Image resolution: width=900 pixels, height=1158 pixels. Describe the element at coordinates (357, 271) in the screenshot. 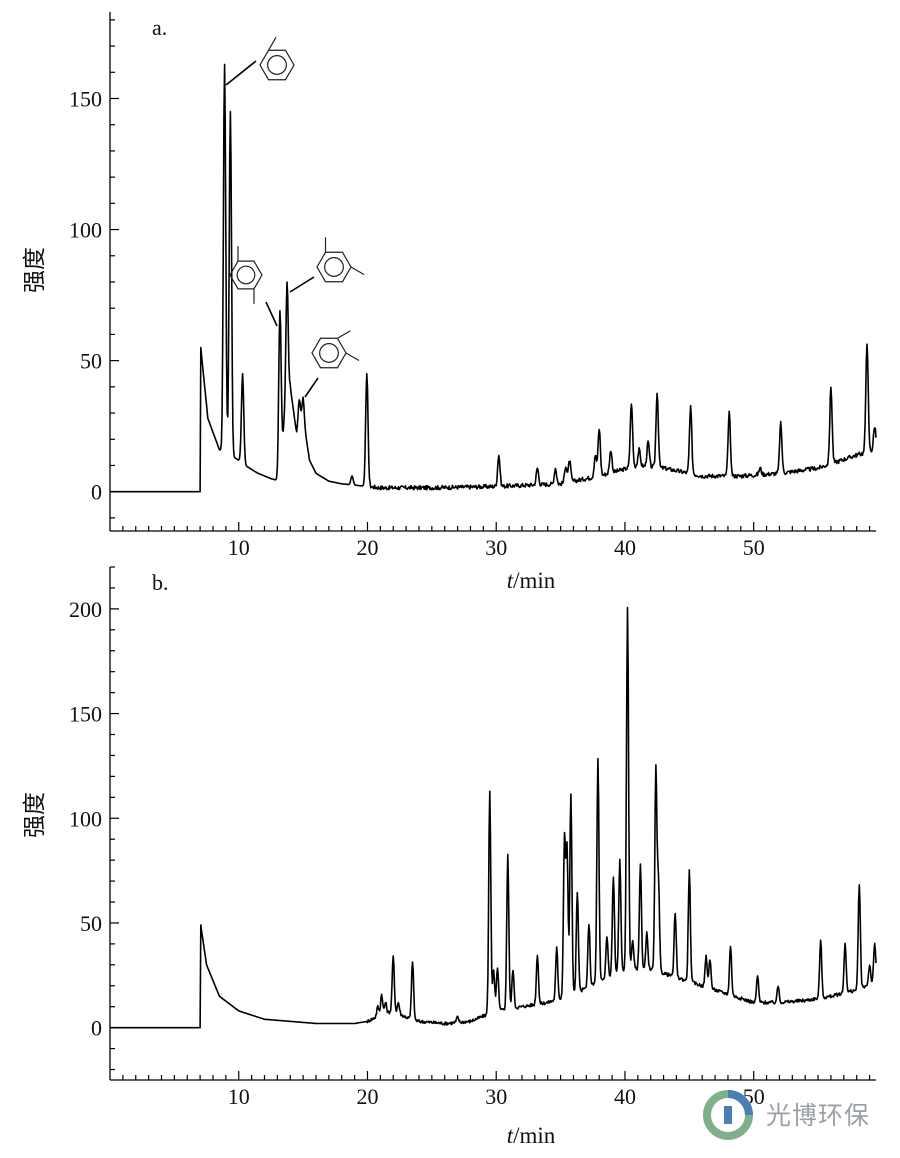

I see `molecule-m-xylene-methyl-bond` at that location.